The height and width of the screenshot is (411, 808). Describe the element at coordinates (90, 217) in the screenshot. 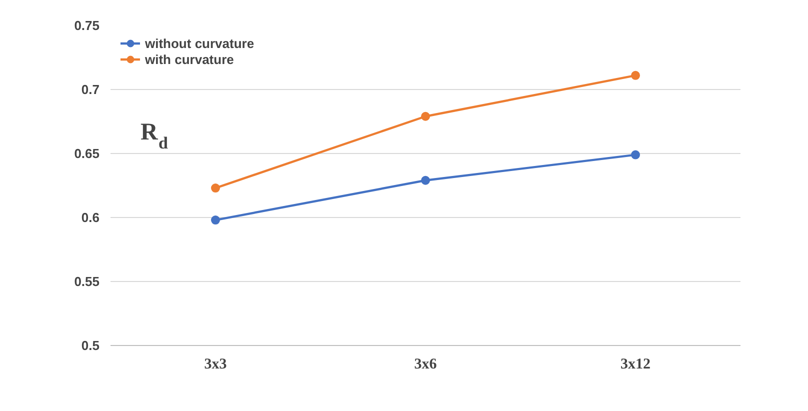

I see `y-tick-label: 0.6` at that location.